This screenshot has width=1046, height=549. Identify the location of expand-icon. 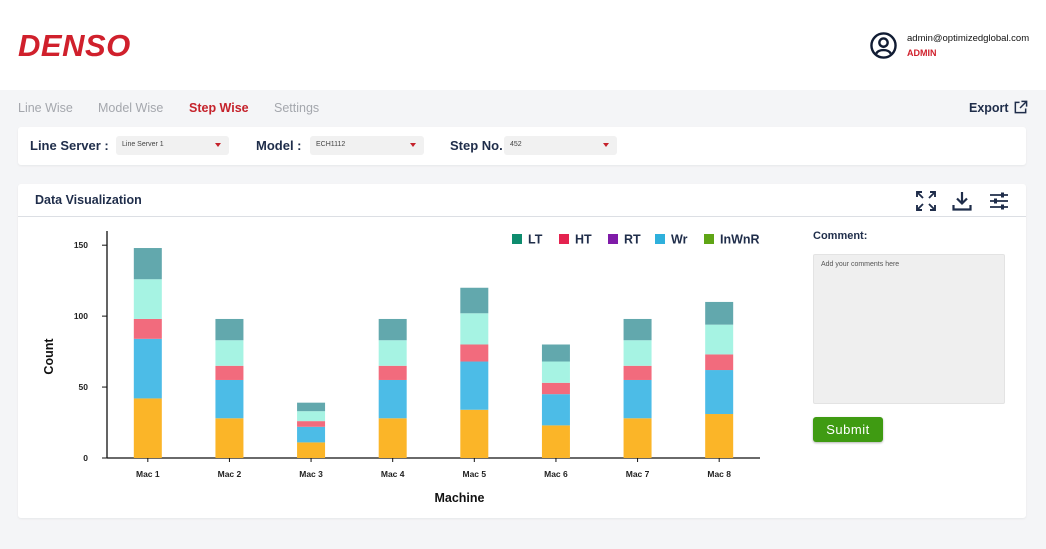
(926, 201).